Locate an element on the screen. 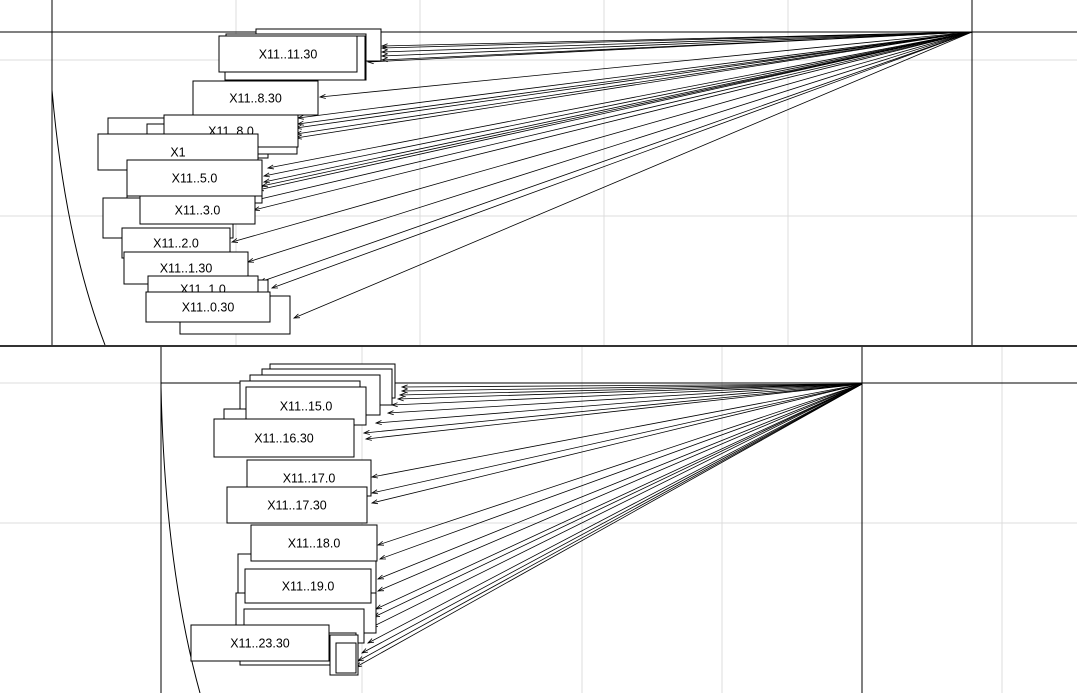 The width and height of the screenshot is (1077, 693). point-label: X11..18.0 is located at coordinates (314, 544).